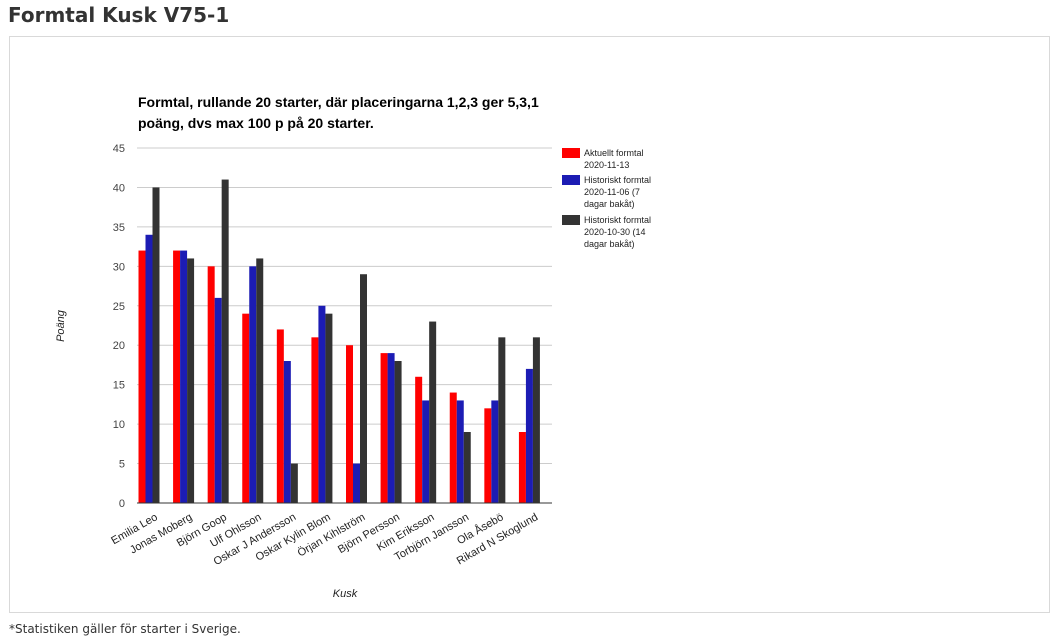  What do you see at coordinates (345, 594) in the screenshot?
I see `x-axis-title: Kusk` at bounding box center [345, 594].